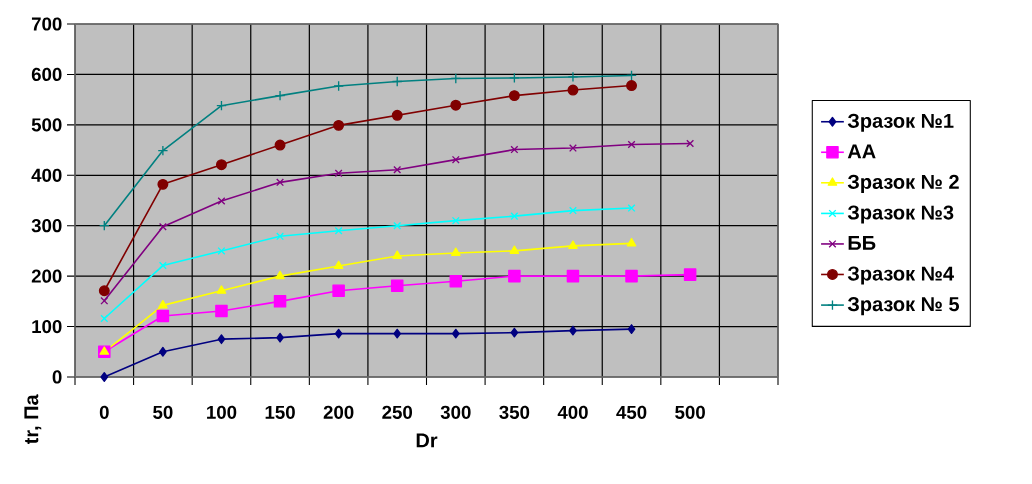 The height and width of the screenshot is (484, 1032). What do you see at coordinates (222, 412) in the screenshot?
I see `x-tick-label: 100` at bounding box center [222, 412].